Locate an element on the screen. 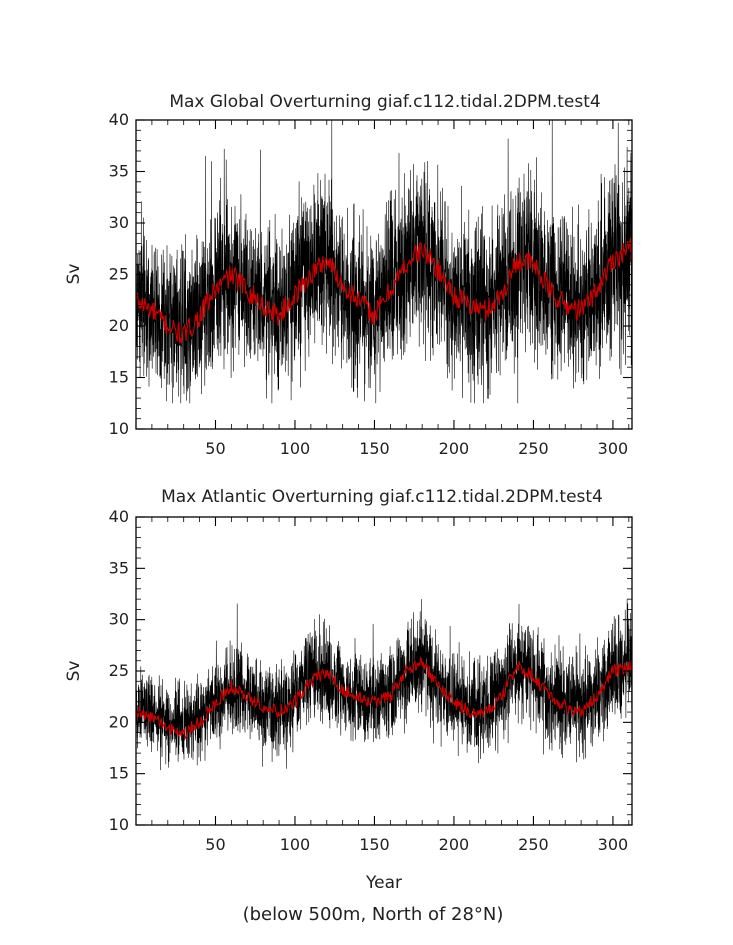  x-axis-label: Year is located at coordinates (383, 883).